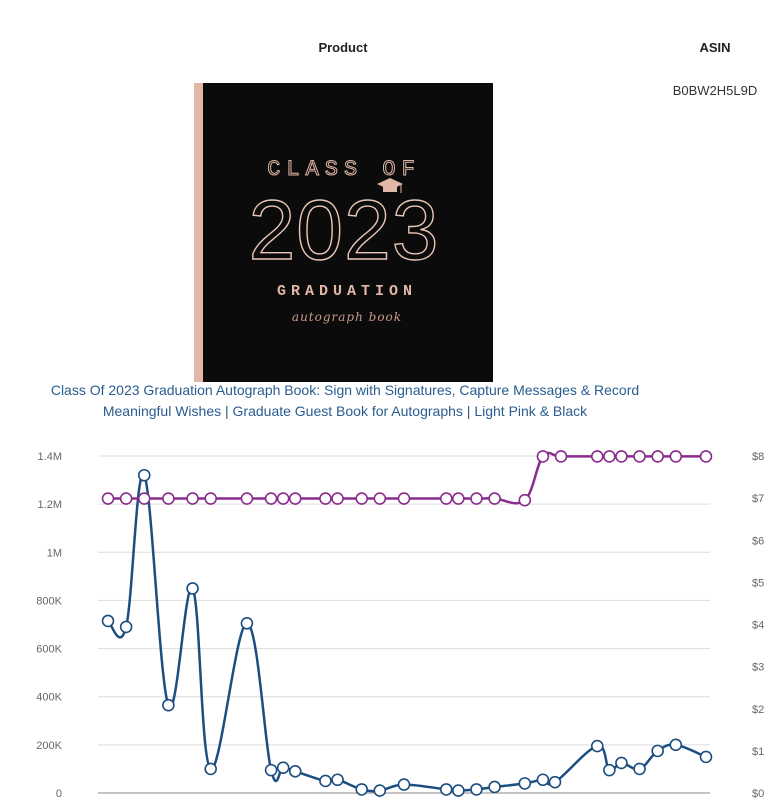  I want to click on left-tick-label: 1M, so click(54, 553).